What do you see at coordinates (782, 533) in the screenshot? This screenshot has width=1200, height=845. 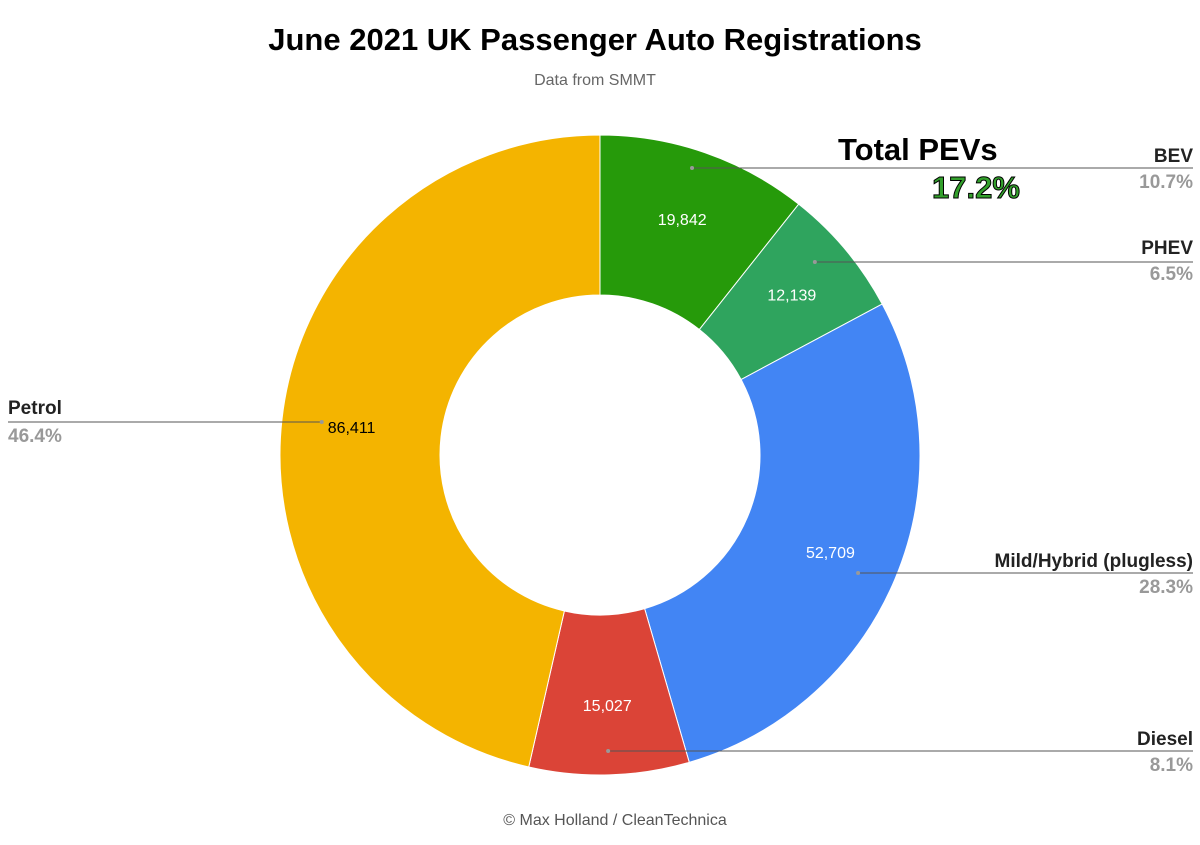 I see `slice-mild-hybrid` at bounding box center [782, 533].